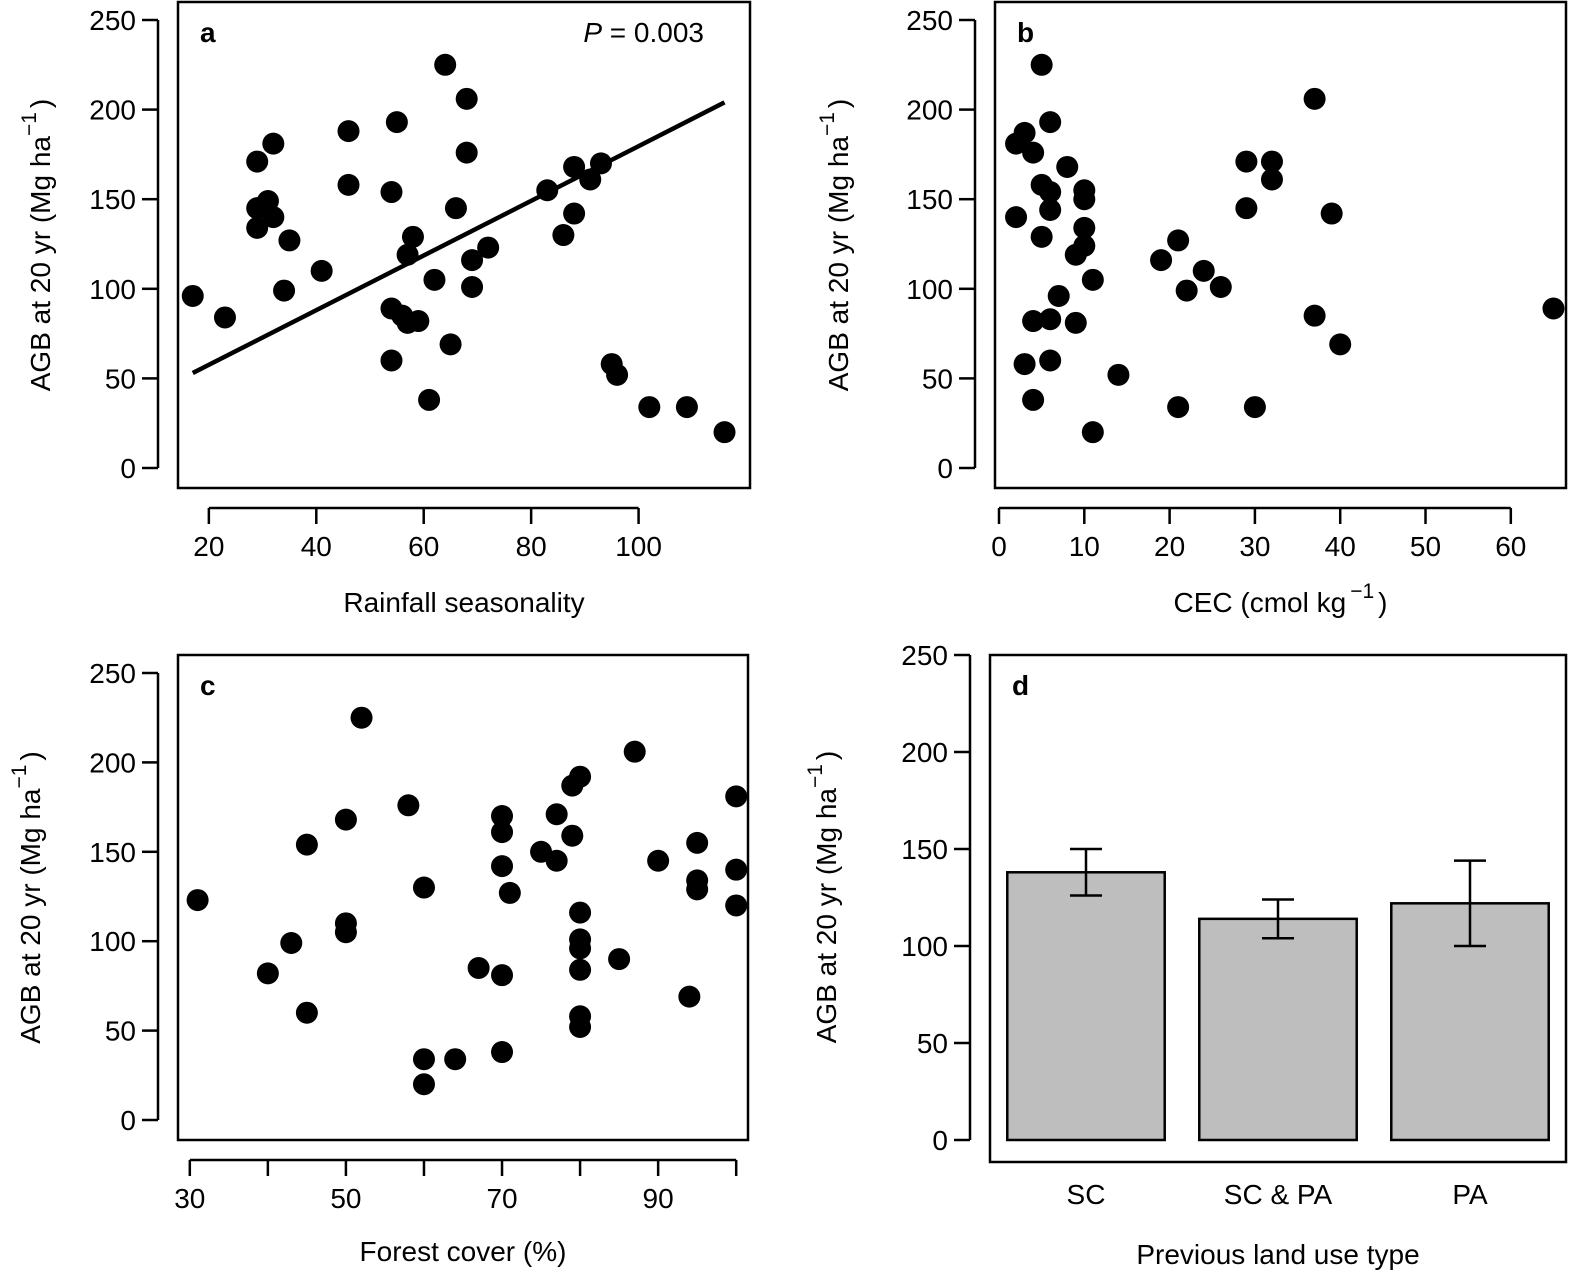 The height and width of the screenshot is (1278, 1575). Describe the element at coordinates (941, 244) in the screenshot. I see `y-axis: 0 50 100 150 200 250` at that location.